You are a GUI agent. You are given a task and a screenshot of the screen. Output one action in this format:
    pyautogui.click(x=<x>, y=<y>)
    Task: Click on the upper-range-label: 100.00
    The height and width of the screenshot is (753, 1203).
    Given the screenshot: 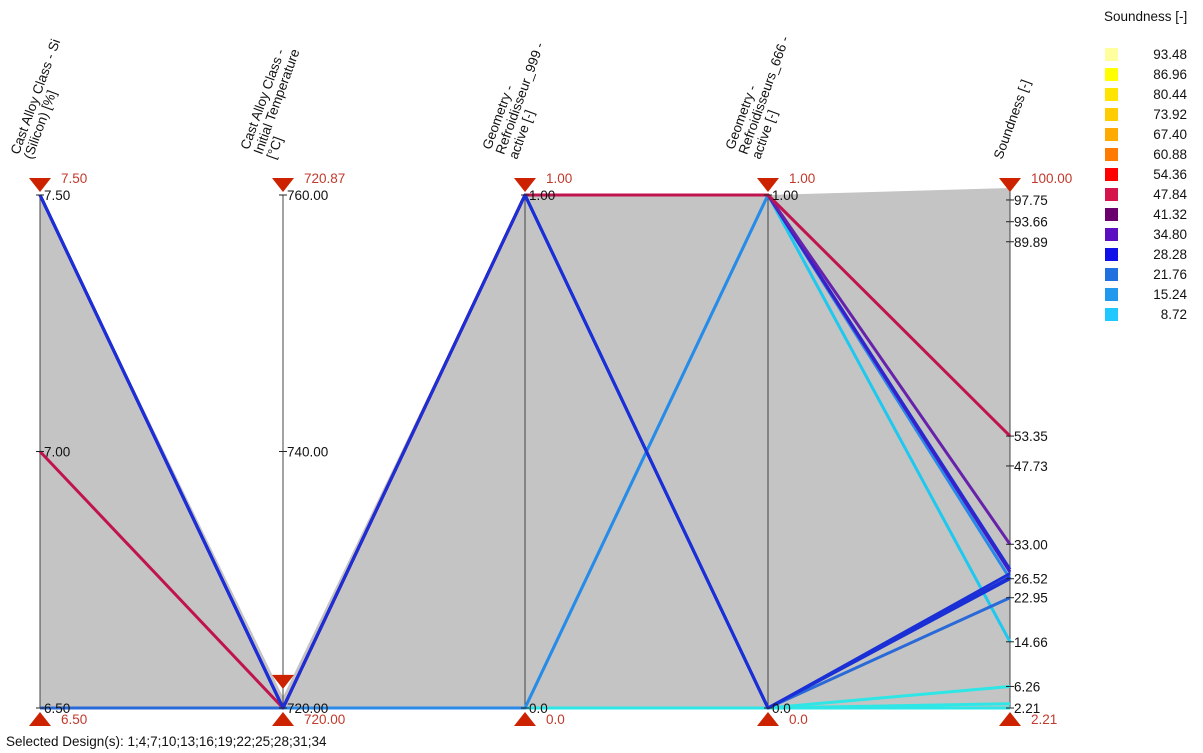 What is the action you would take?
    pyautogui.click(x=1051, y=178)
    